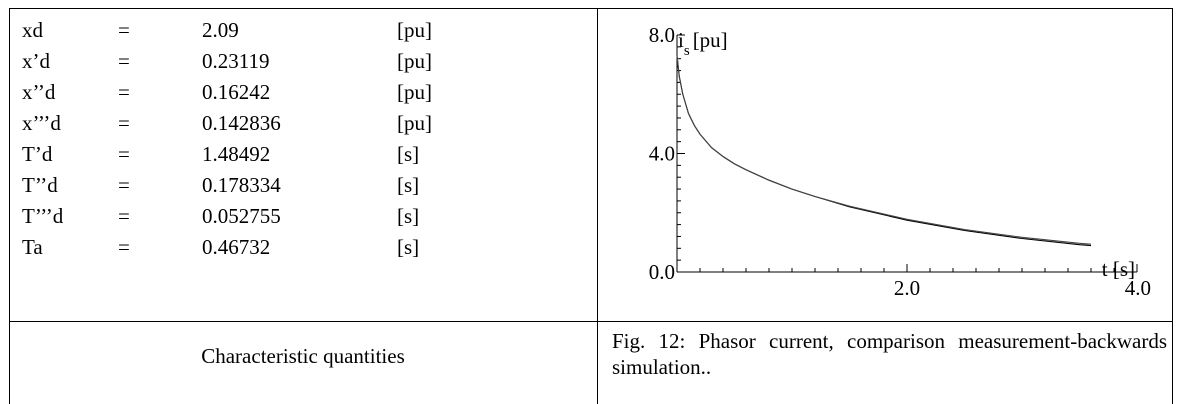 Image resolution: width=1182 pixels, height=404 pixels. I want to click on parameter-name: x’’’d, so click(41, 123).